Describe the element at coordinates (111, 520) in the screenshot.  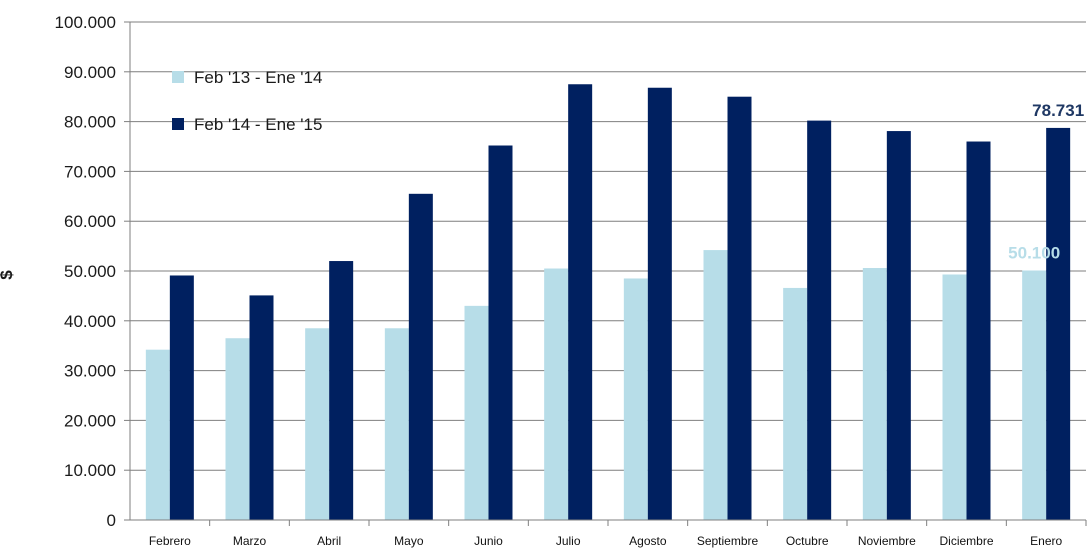
I see `y-tick-label: 0` at that location.